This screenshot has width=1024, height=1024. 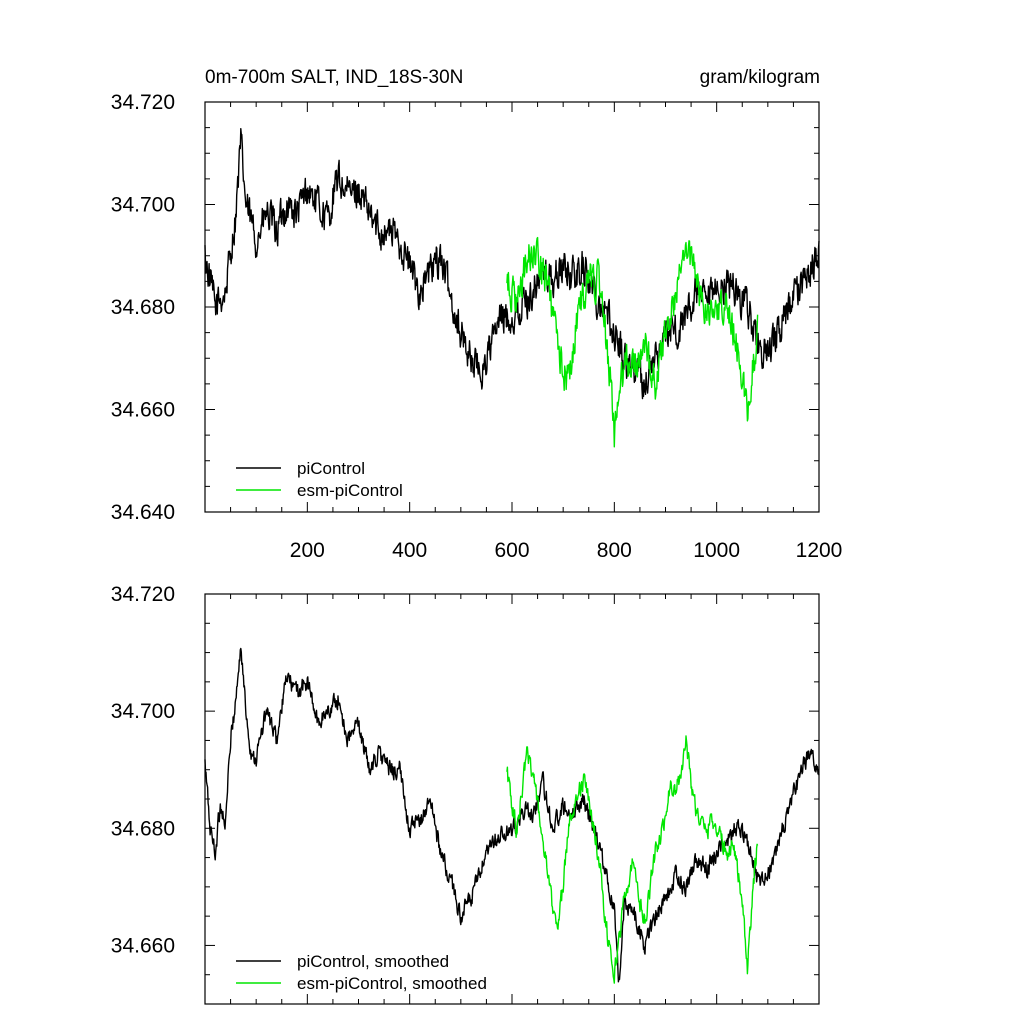 What do you see at coordinates (331, 468) in the screenshot?
I see `legend-label-picontrol: piControl` at bounding box center [331, 468].